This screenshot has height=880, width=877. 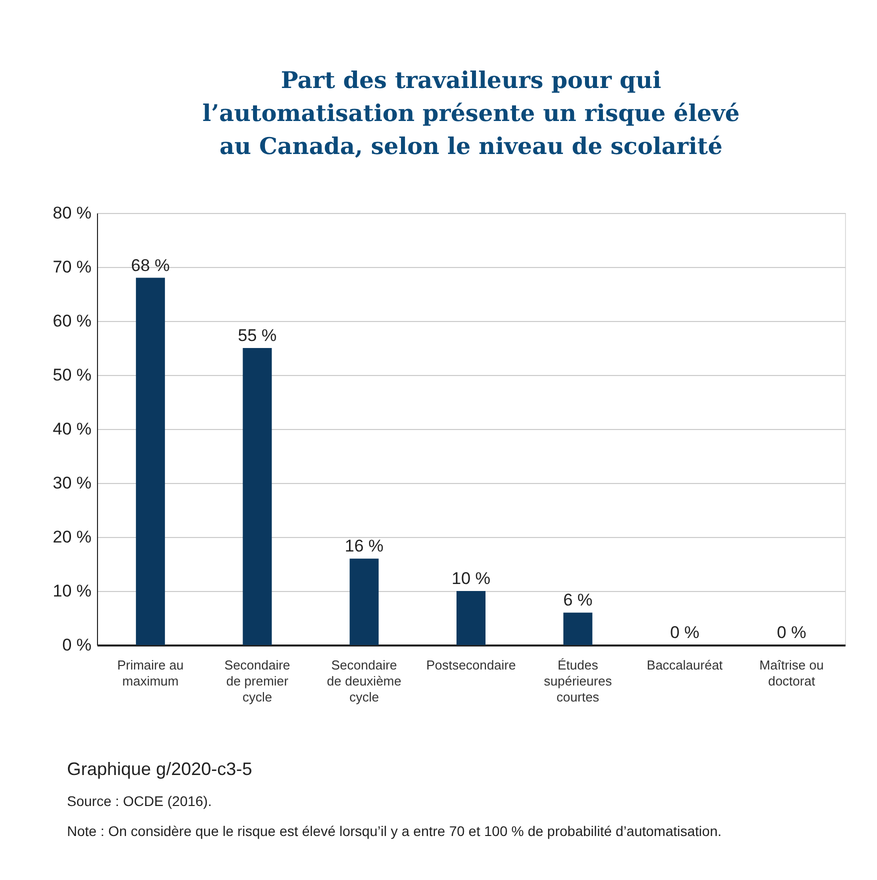 I want to click on x-tick-label: Secondaire de premier cycle, so click(x=257, y=681).